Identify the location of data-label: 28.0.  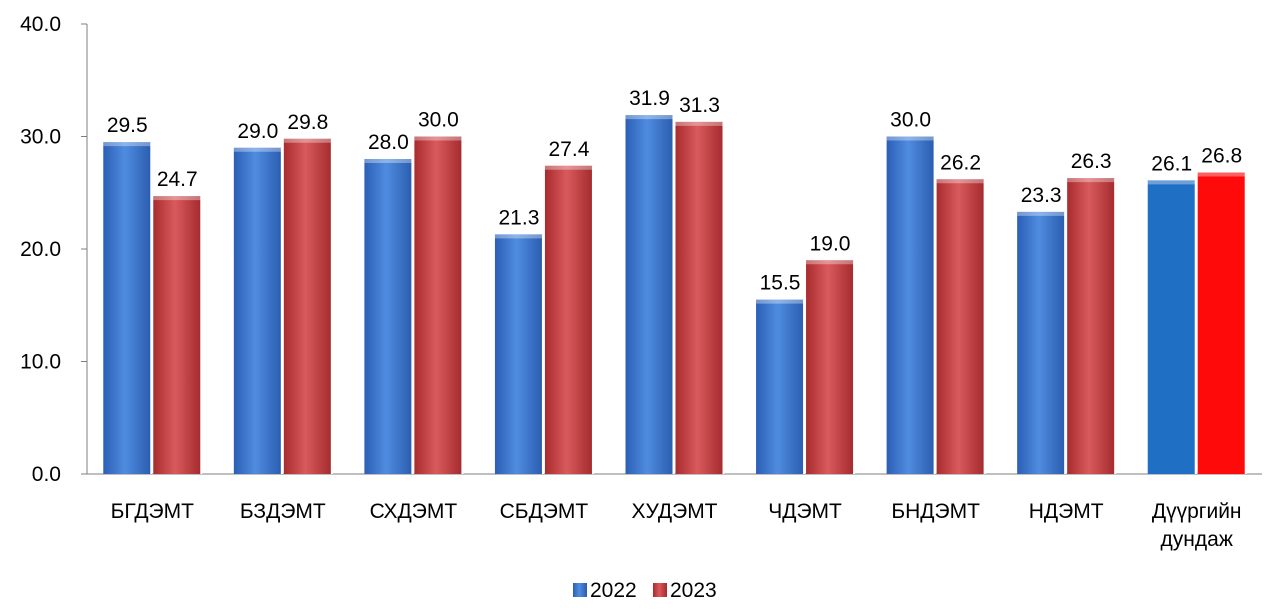
(388, 142).